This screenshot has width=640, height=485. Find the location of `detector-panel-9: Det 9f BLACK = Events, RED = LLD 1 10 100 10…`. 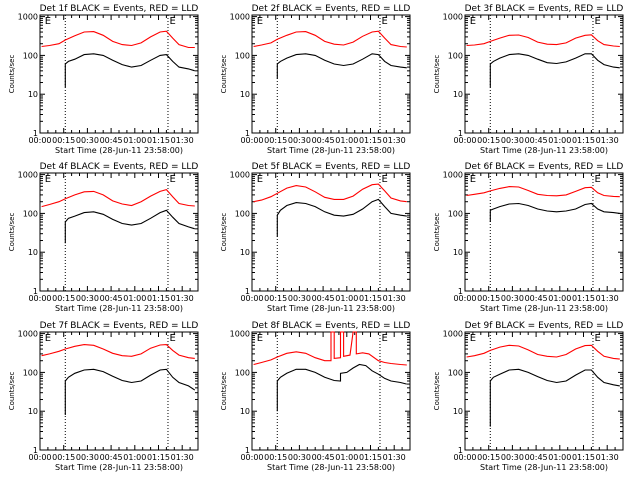

detector-panel-9: Det 9f BLACK = Events, RED = LLD 1 10 100 10… is located at coordinates (528, 396).